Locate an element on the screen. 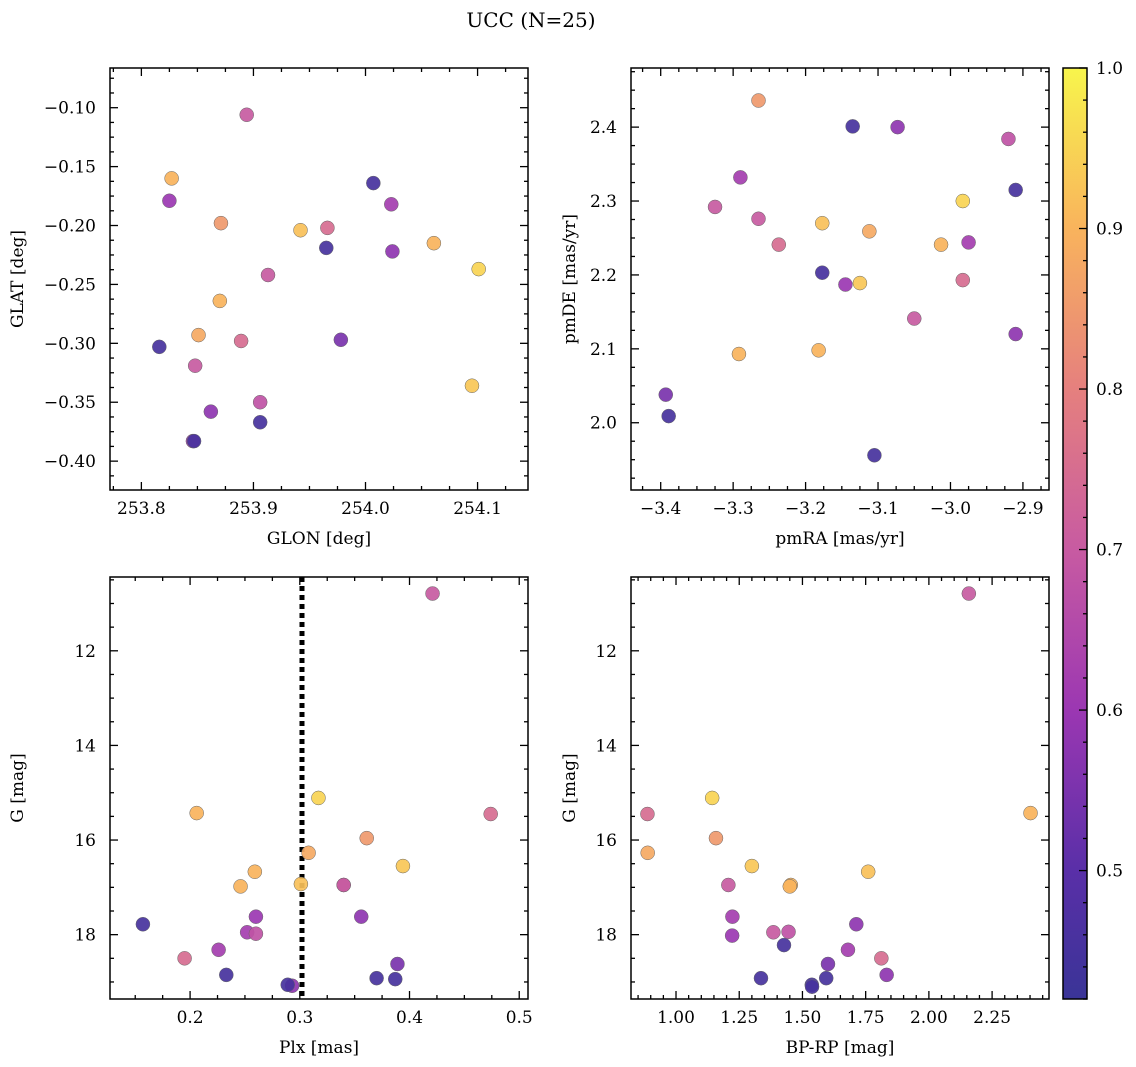 The height and width of the screenshot is (1067, 1136). y-axis-label: pmDE [mas/yr] is located at coordinates (570, 279).